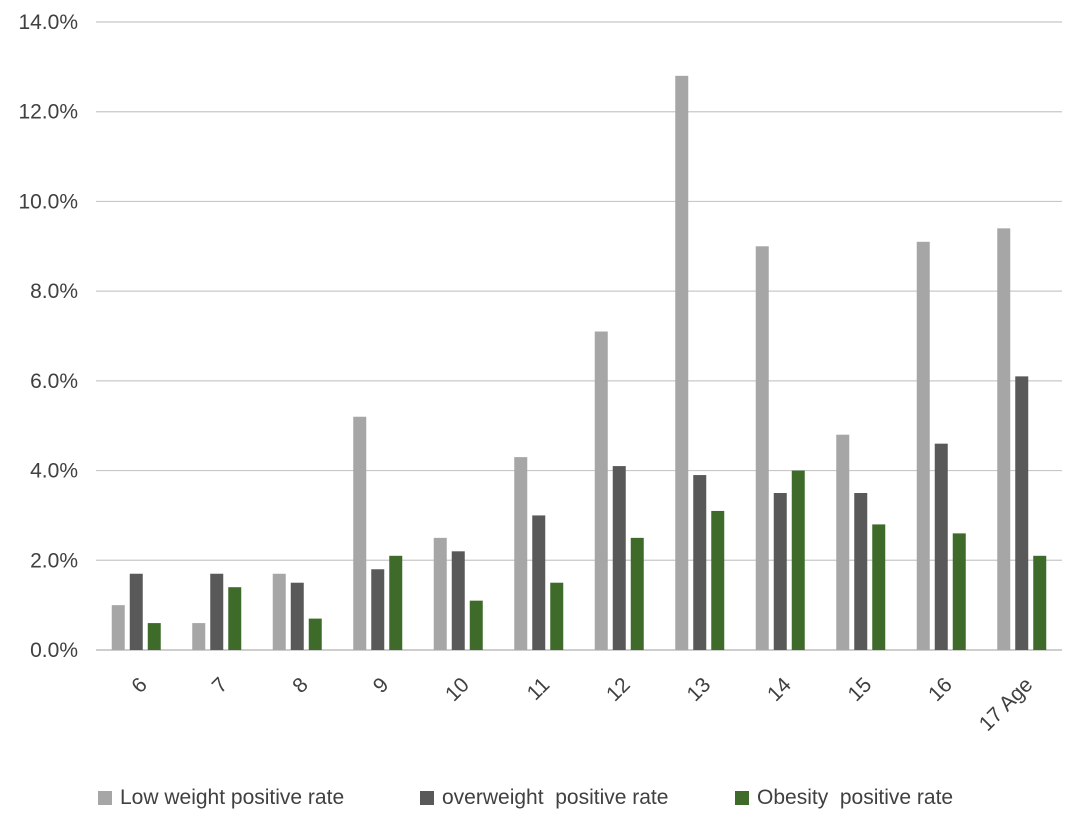  Describe the element at coordinates (779, 689) in the screenshot. I see `x-tick-label: 14` at that location.